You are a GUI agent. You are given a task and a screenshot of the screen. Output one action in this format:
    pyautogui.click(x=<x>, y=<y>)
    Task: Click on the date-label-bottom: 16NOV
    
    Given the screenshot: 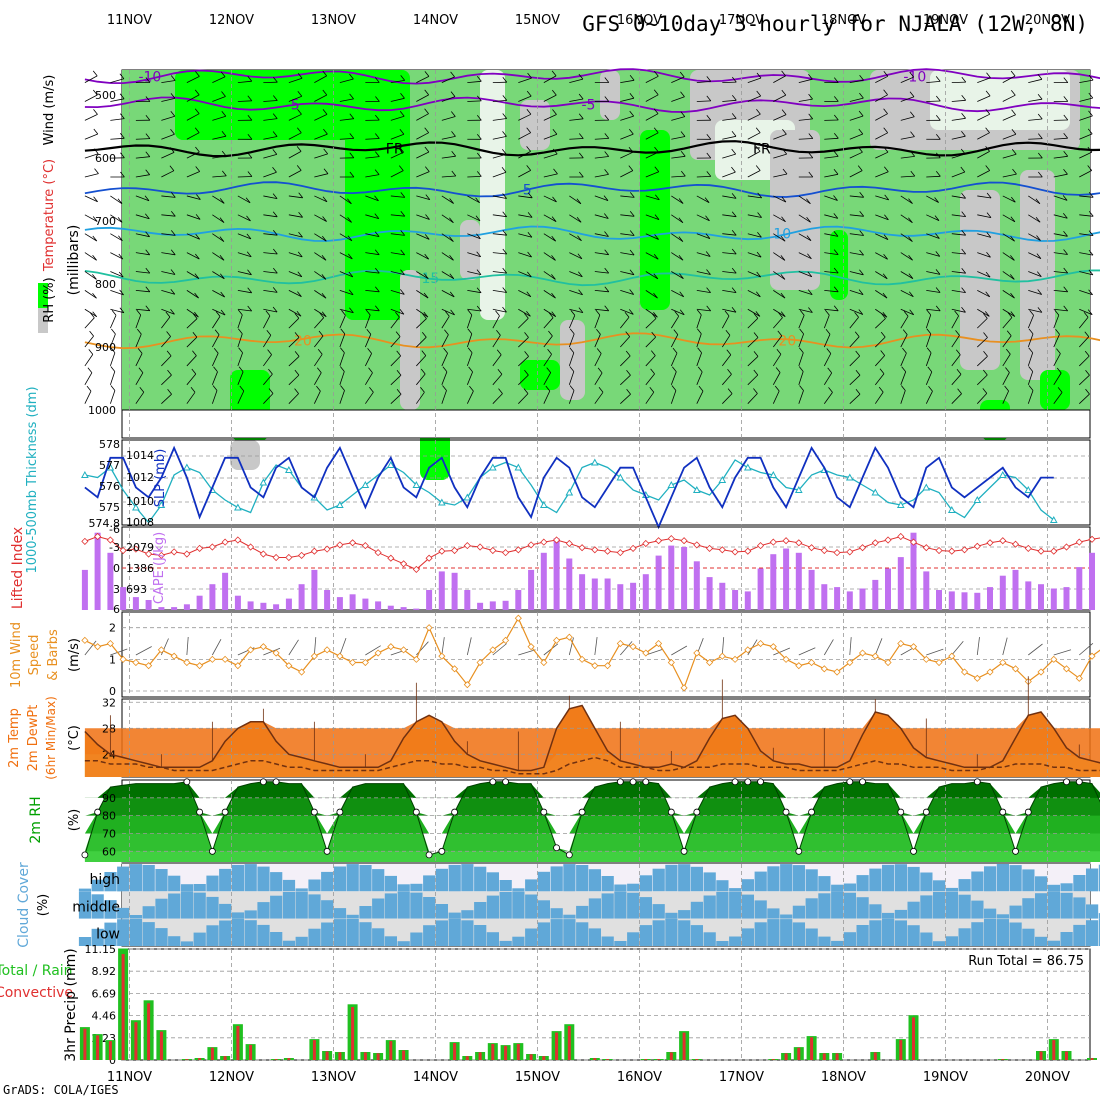 What is the action you would take?
    pyautogui.click(x=639, y=1077)
    